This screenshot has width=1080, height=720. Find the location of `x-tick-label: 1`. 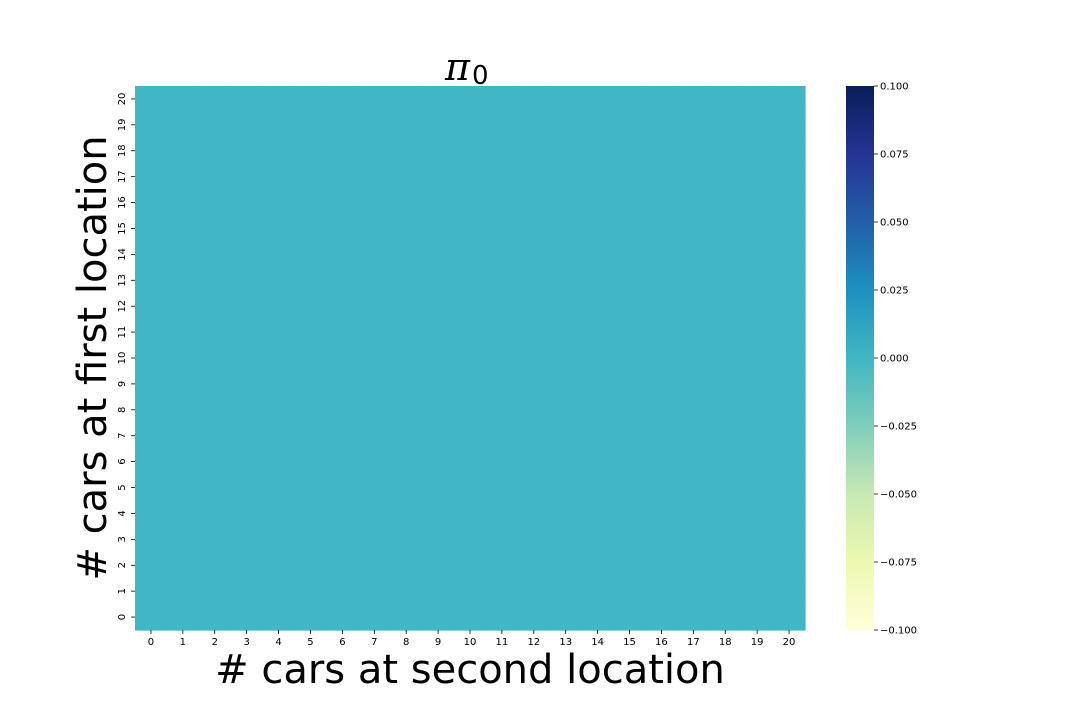

x-tick-label: 1 is located at coordinates (183, 642).